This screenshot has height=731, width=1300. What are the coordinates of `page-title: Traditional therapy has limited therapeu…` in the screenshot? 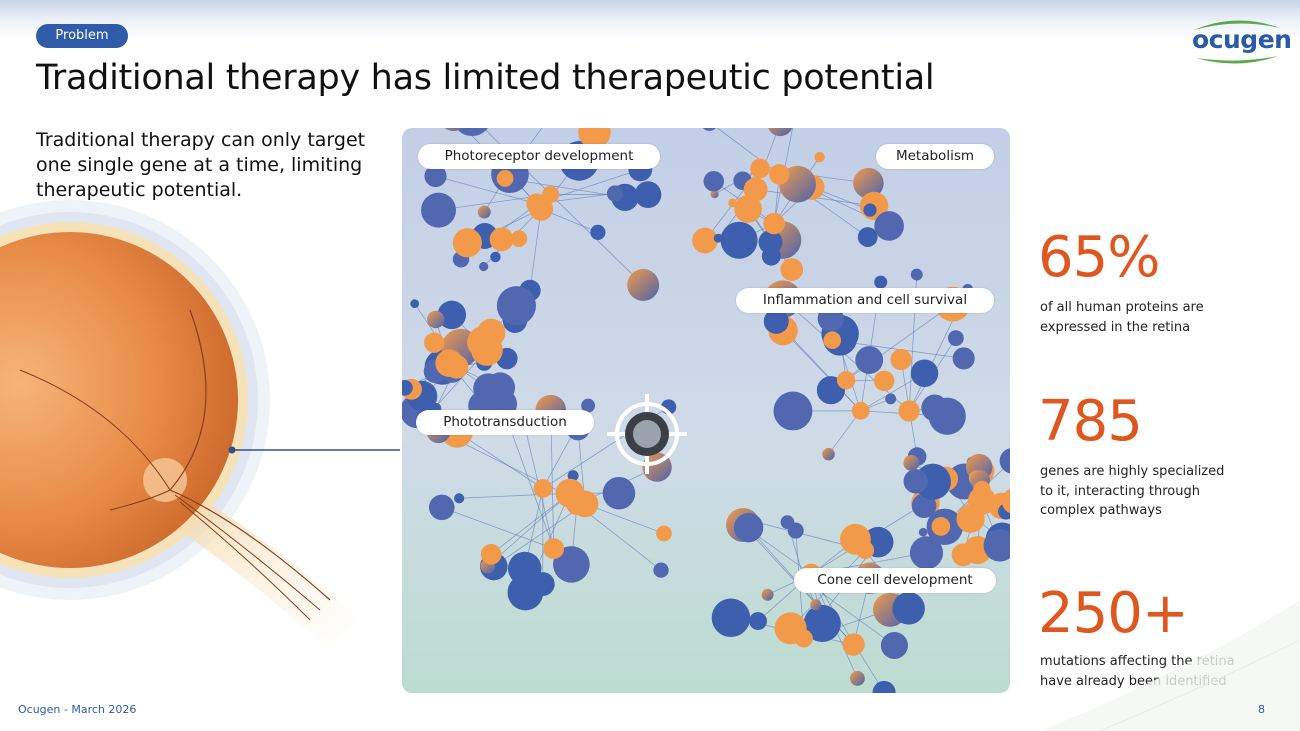 It's located at (485, 78).